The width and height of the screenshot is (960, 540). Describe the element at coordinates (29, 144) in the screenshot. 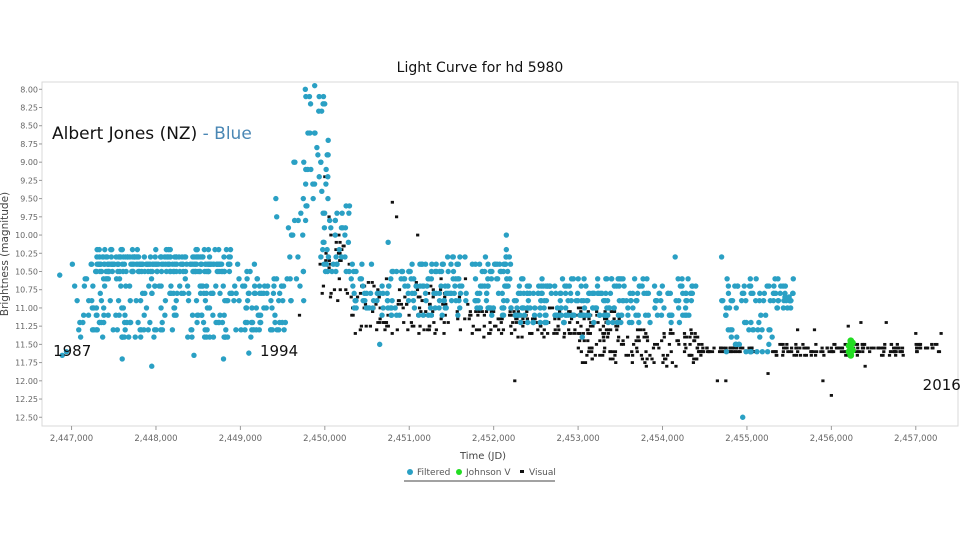

I see `y-tick-label: 8.75` at that location.